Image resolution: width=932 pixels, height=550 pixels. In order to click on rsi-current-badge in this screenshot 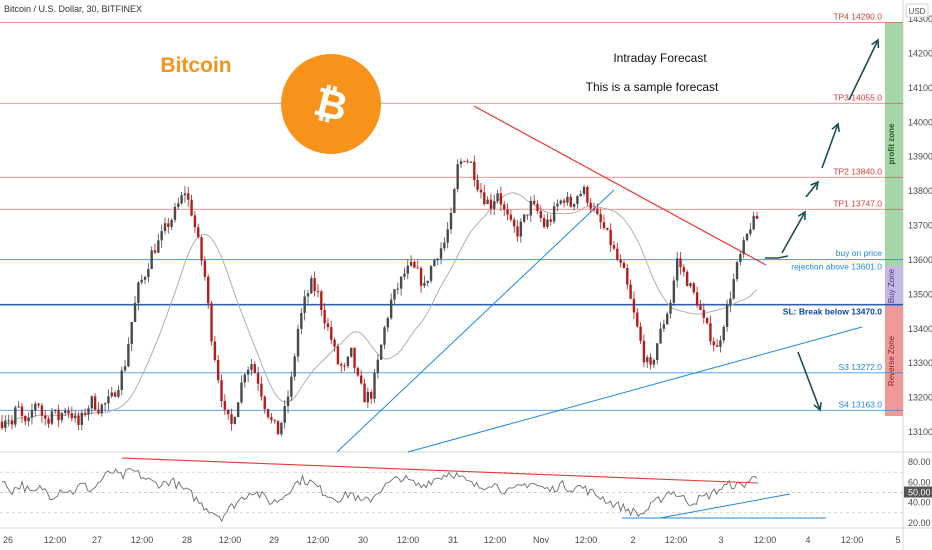, I will do `click(918, 492)`.